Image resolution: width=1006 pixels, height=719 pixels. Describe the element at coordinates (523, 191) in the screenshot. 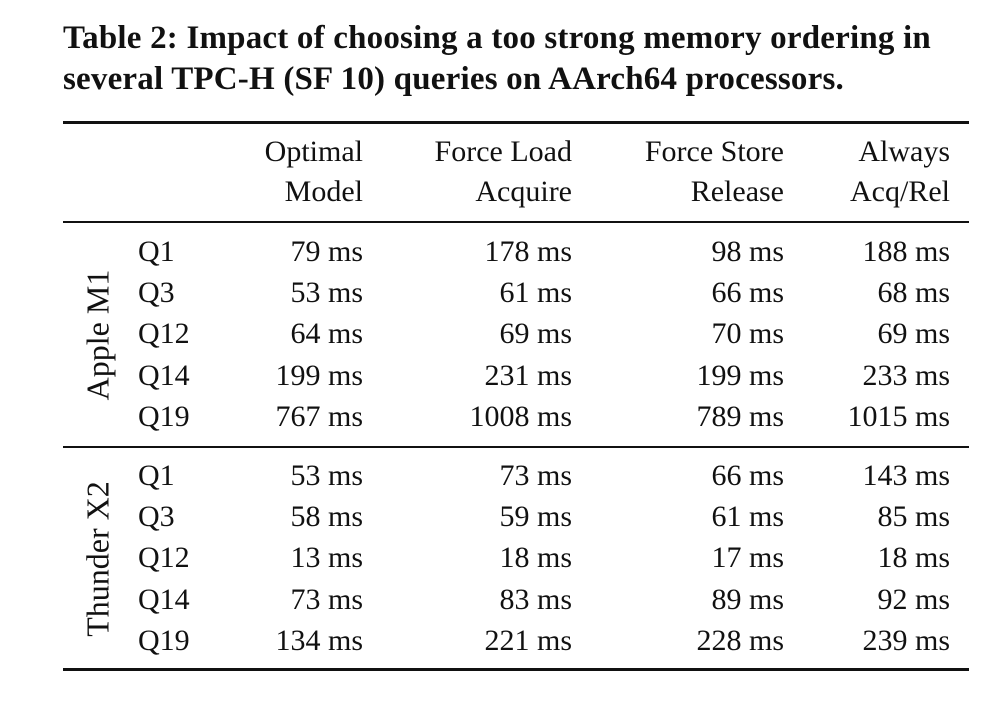

I see `column-header-line2: Acquire` at that location.